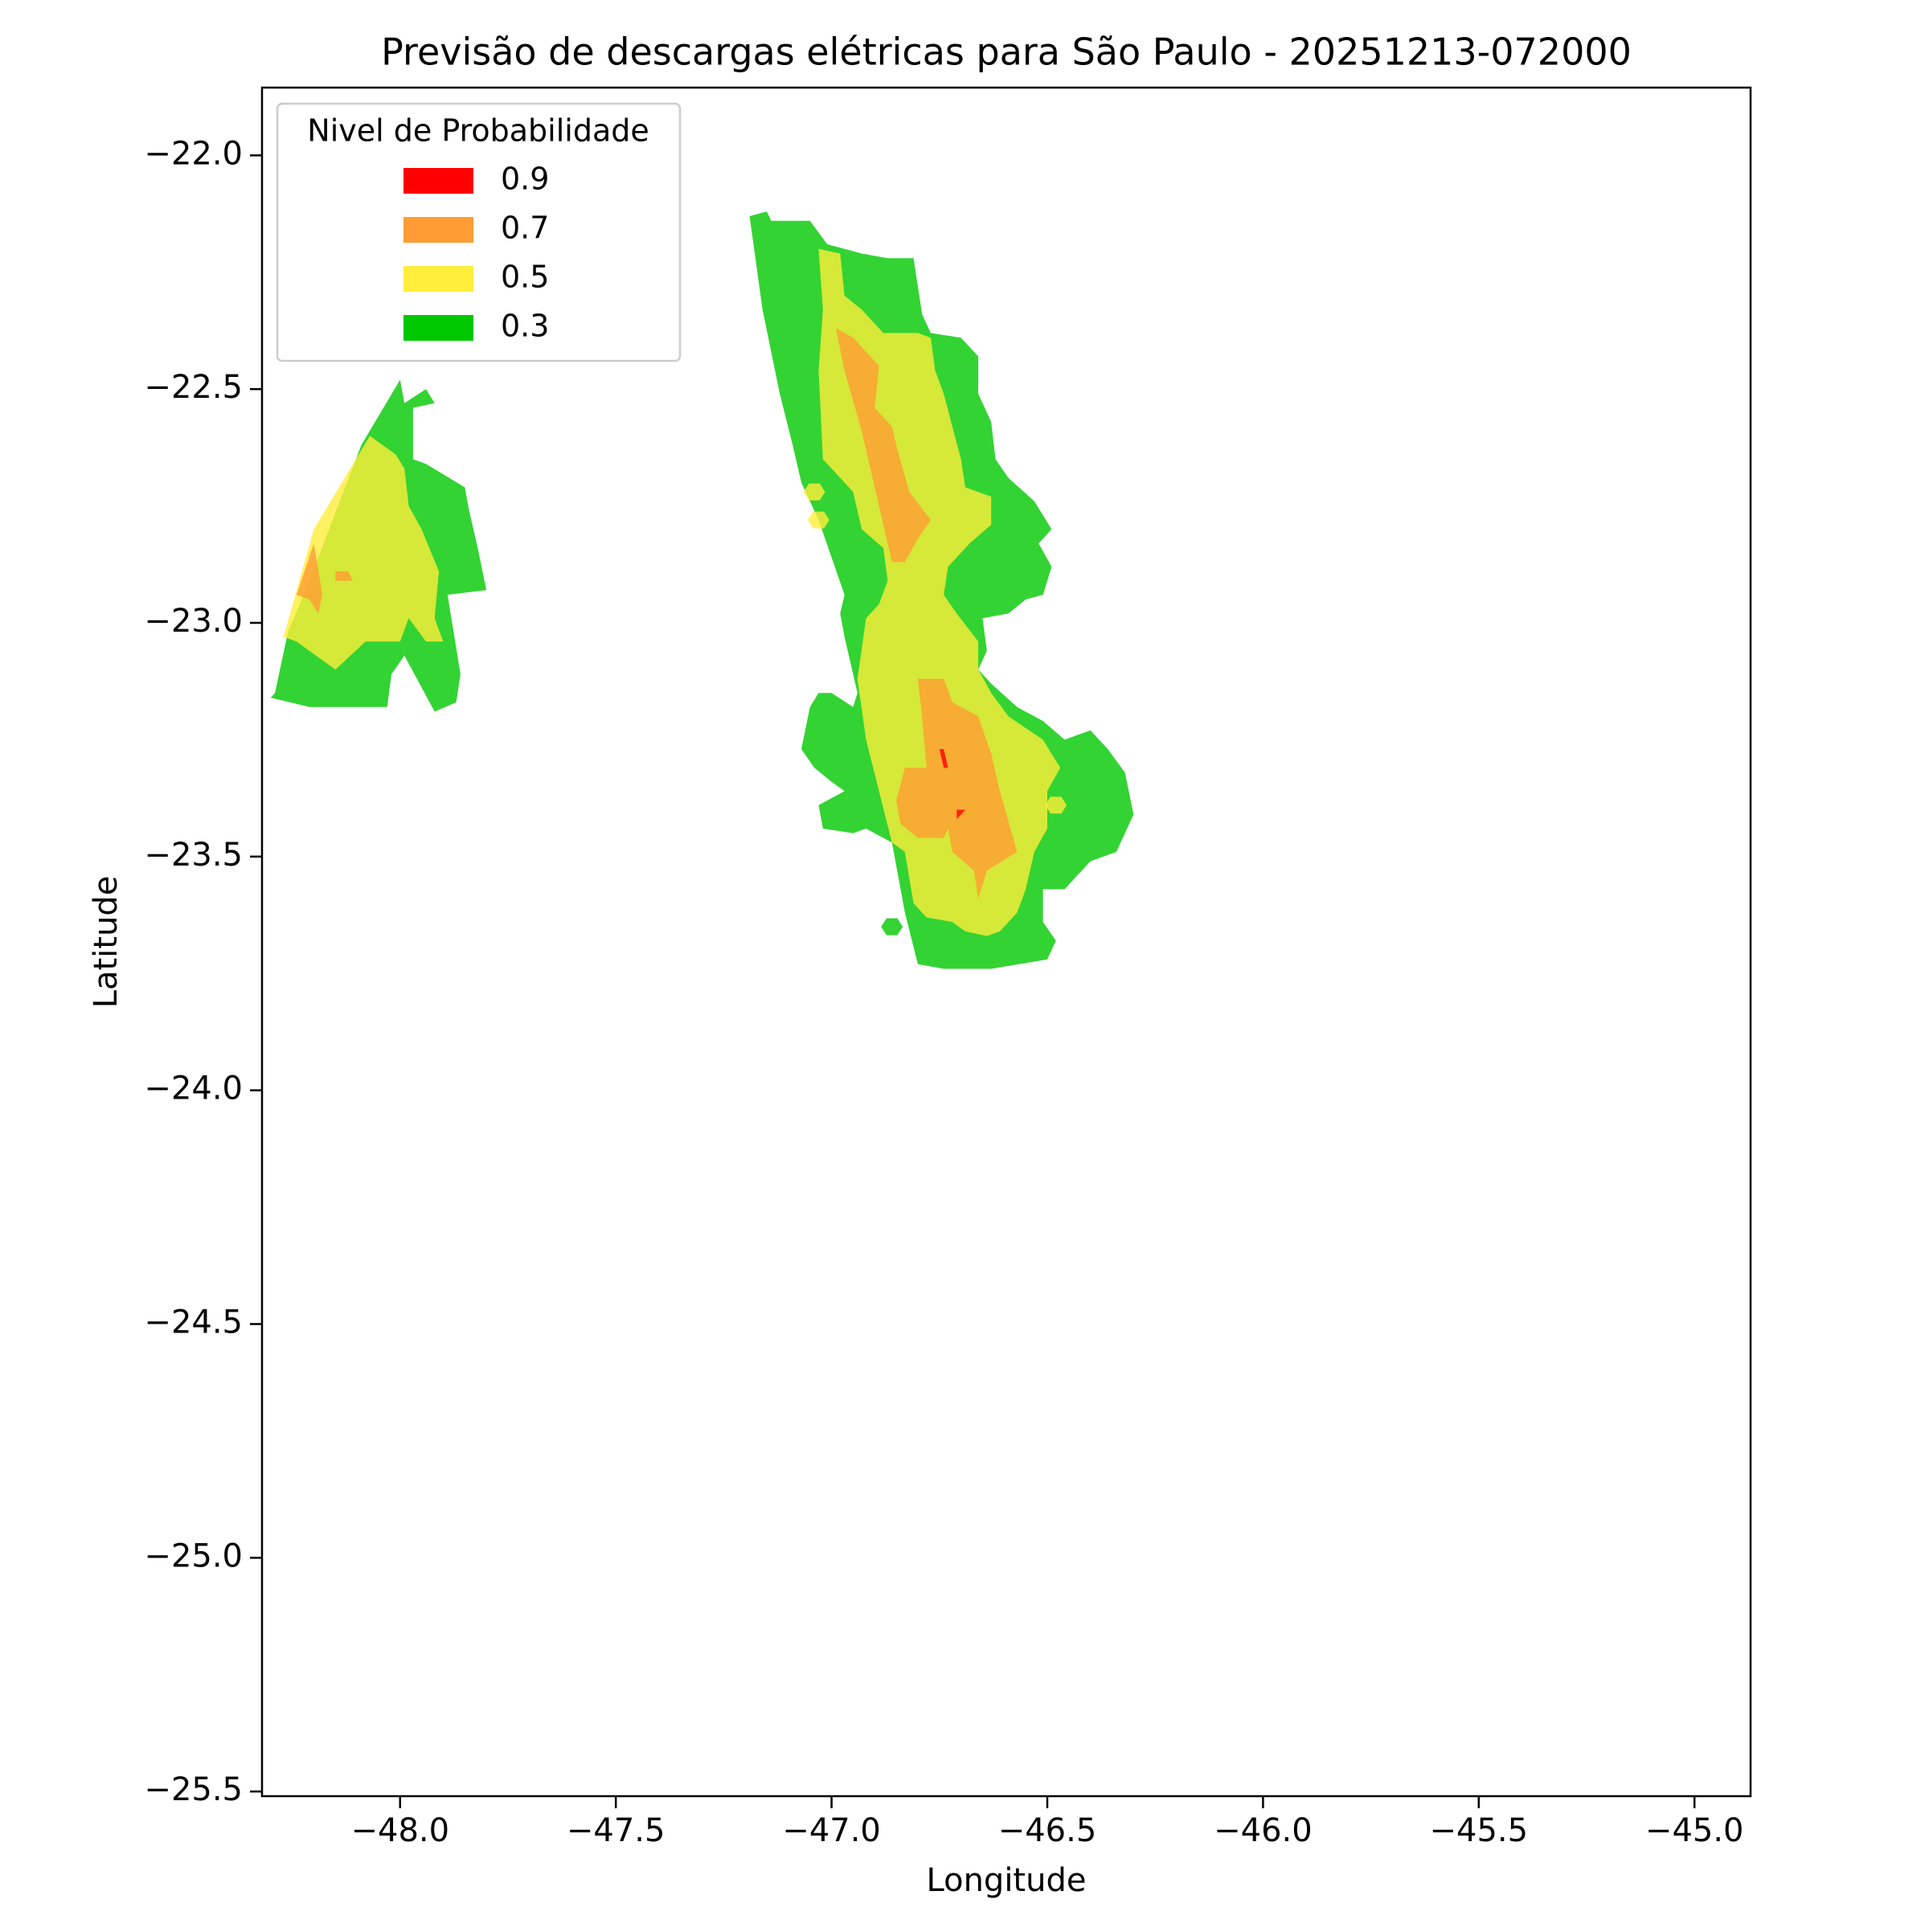 Image resolution: width=1929 pixels, height=1932 pixels. What do you see at coordinates (1047, 1830) in the screenshot?
I see `x-tick-label: −46.5` at bounding box center [1047, 1830].